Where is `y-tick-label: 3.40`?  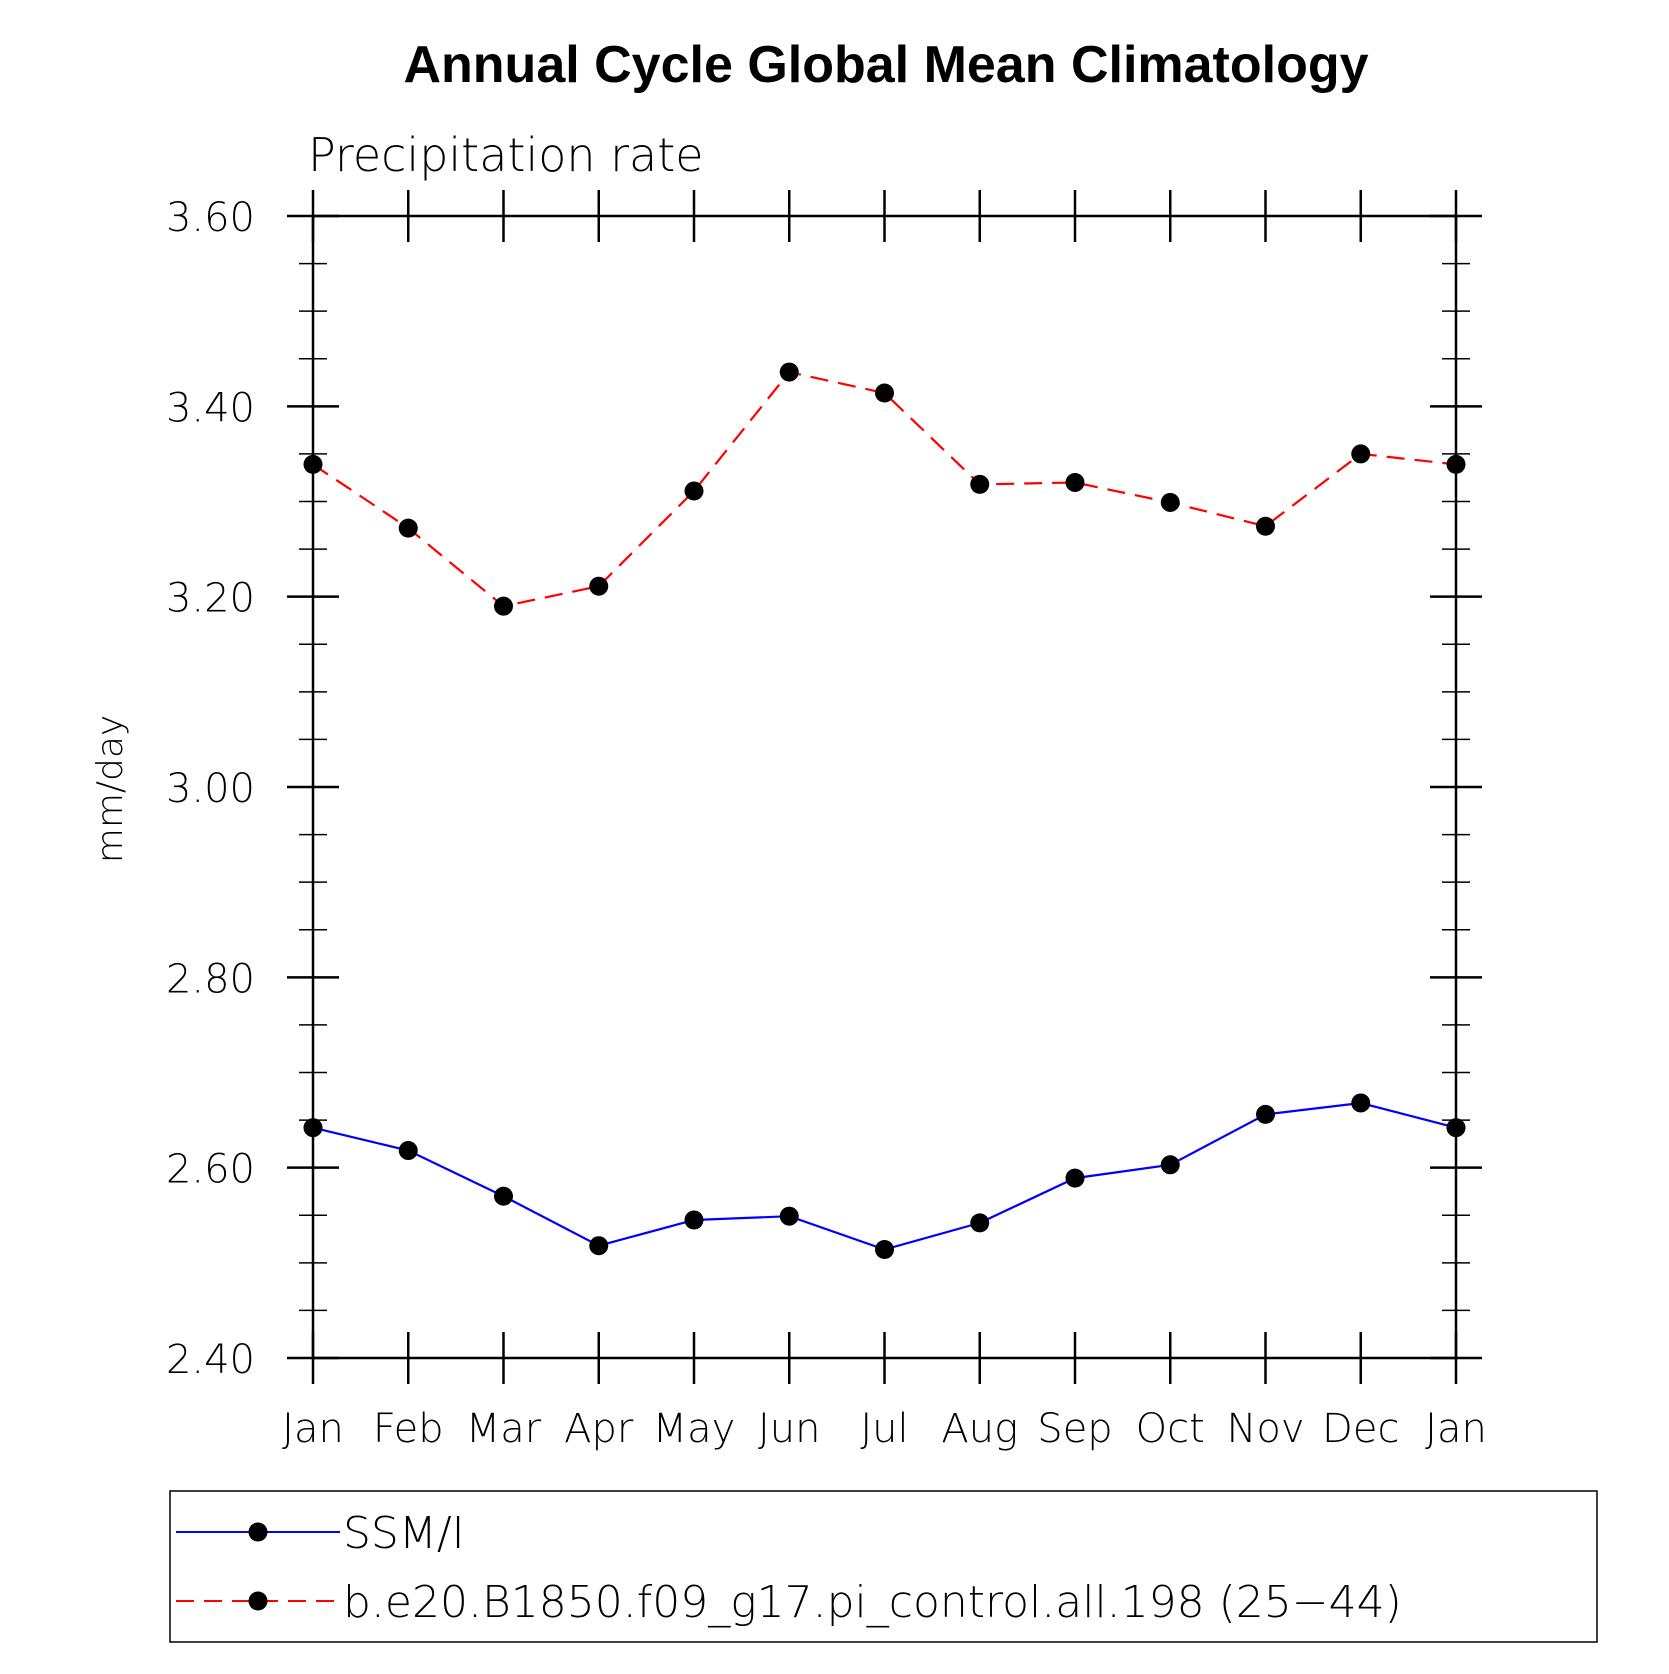
y-tick-label: 3.40 is located at coordinates (210, 408).